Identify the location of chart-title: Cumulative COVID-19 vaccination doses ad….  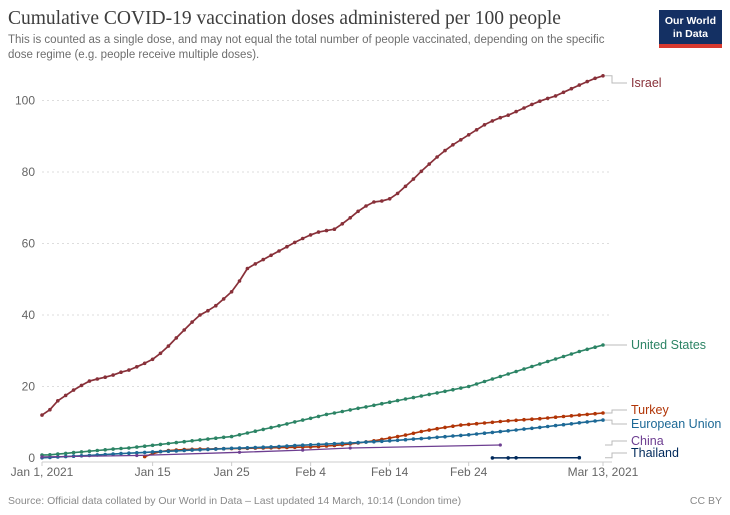
(284, 18).